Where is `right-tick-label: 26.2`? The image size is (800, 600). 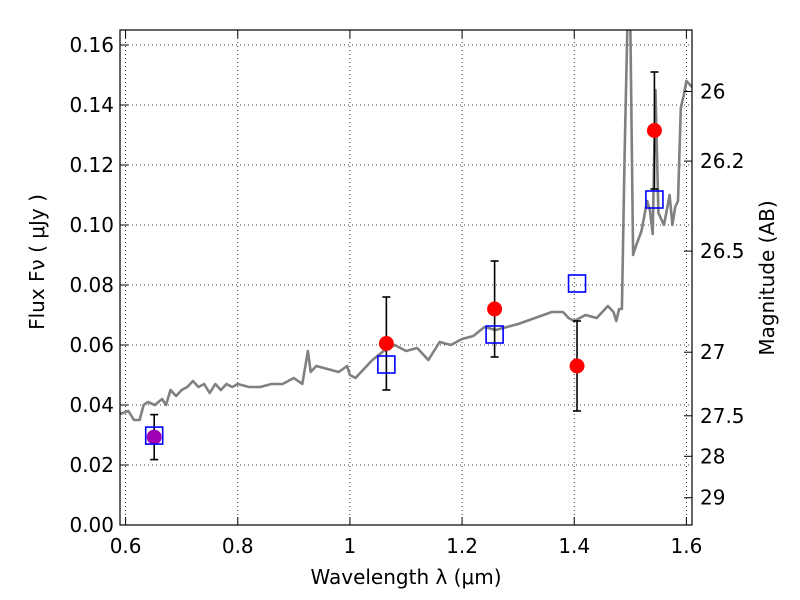
right-tick-label: 26.2 is located at coordinates (722, 161).